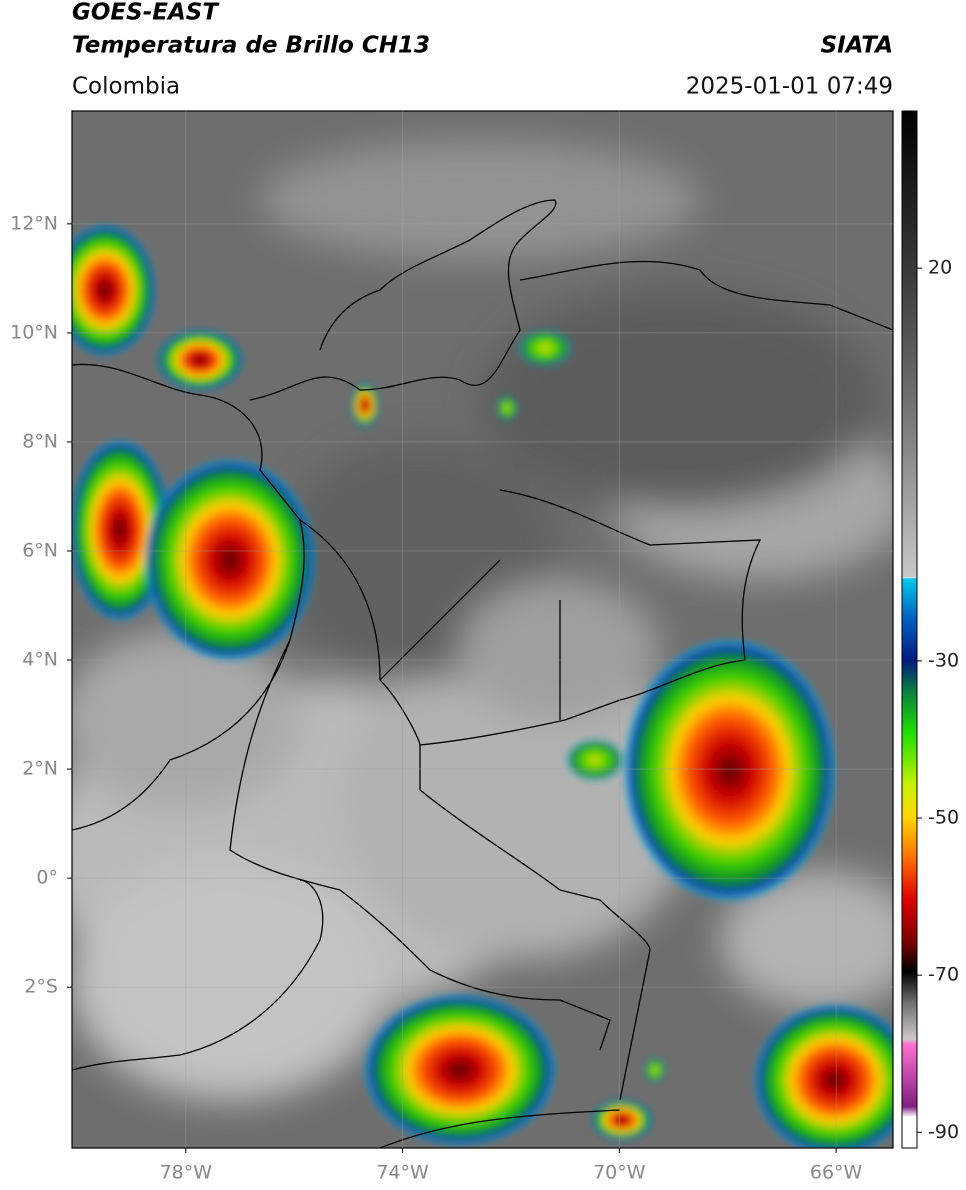 This screenshot has height=1190, width=966. I want to click on source-label: SIATA, so click(857, 46).